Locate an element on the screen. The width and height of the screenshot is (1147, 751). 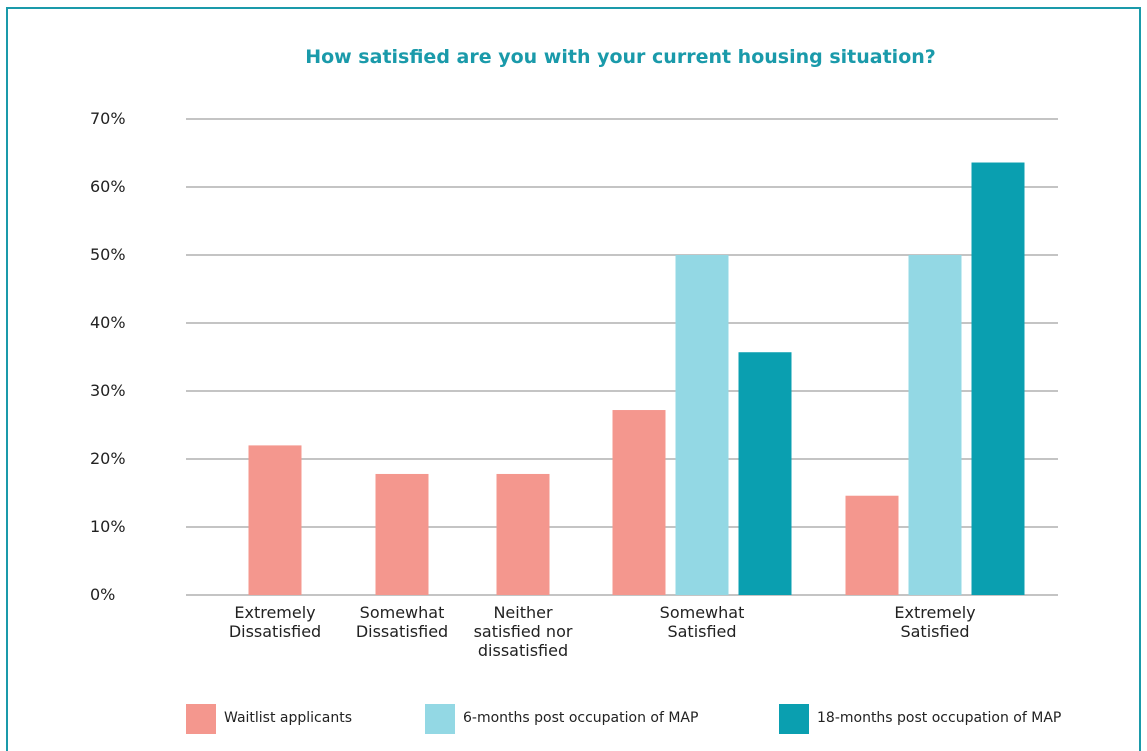
y-tick-label: 40% is located at coordinates (108, 322).